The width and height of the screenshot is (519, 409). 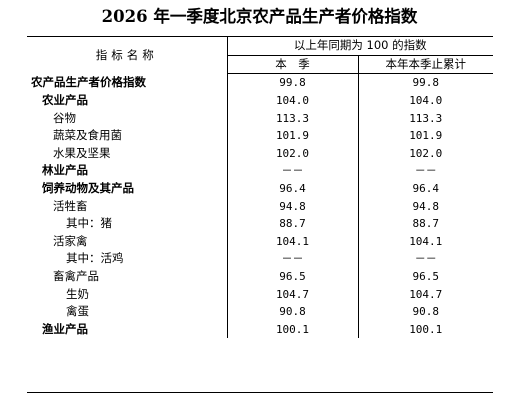 I want to click on row-ytd-value: 104.7, so click(x=425, y=294).